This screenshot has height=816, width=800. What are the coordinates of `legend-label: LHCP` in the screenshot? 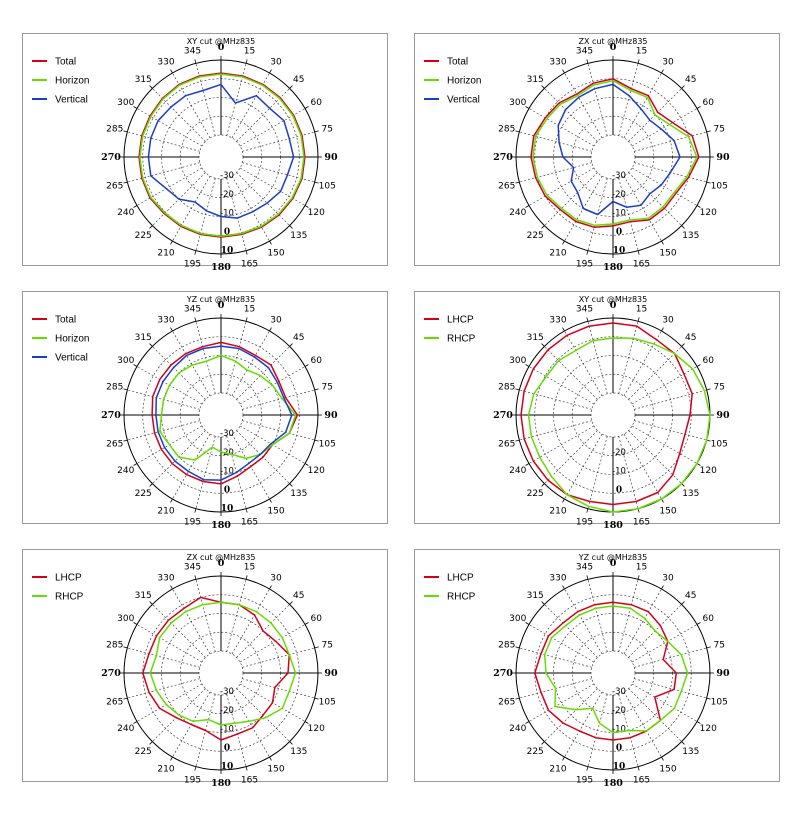 It's located at (460, 320).